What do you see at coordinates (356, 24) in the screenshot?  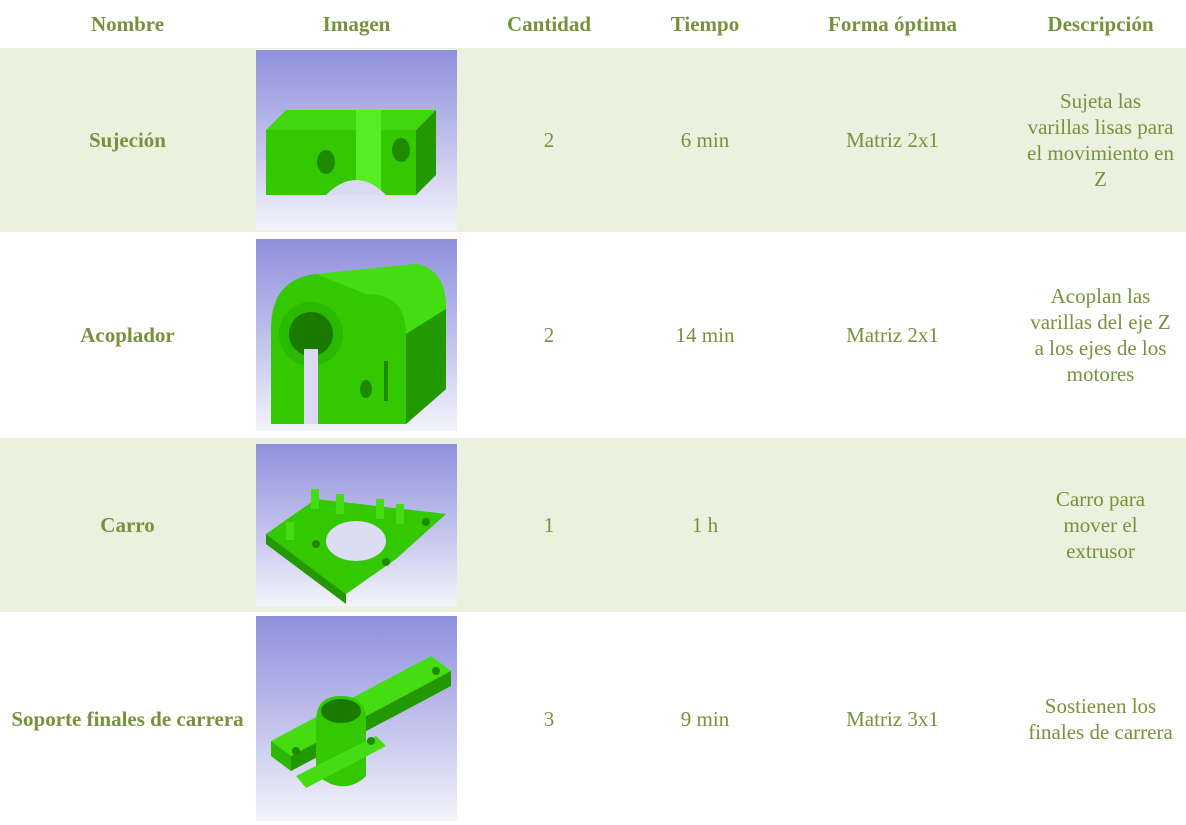 I see `header-cell: Imagen` at bounding box center [356, 24].